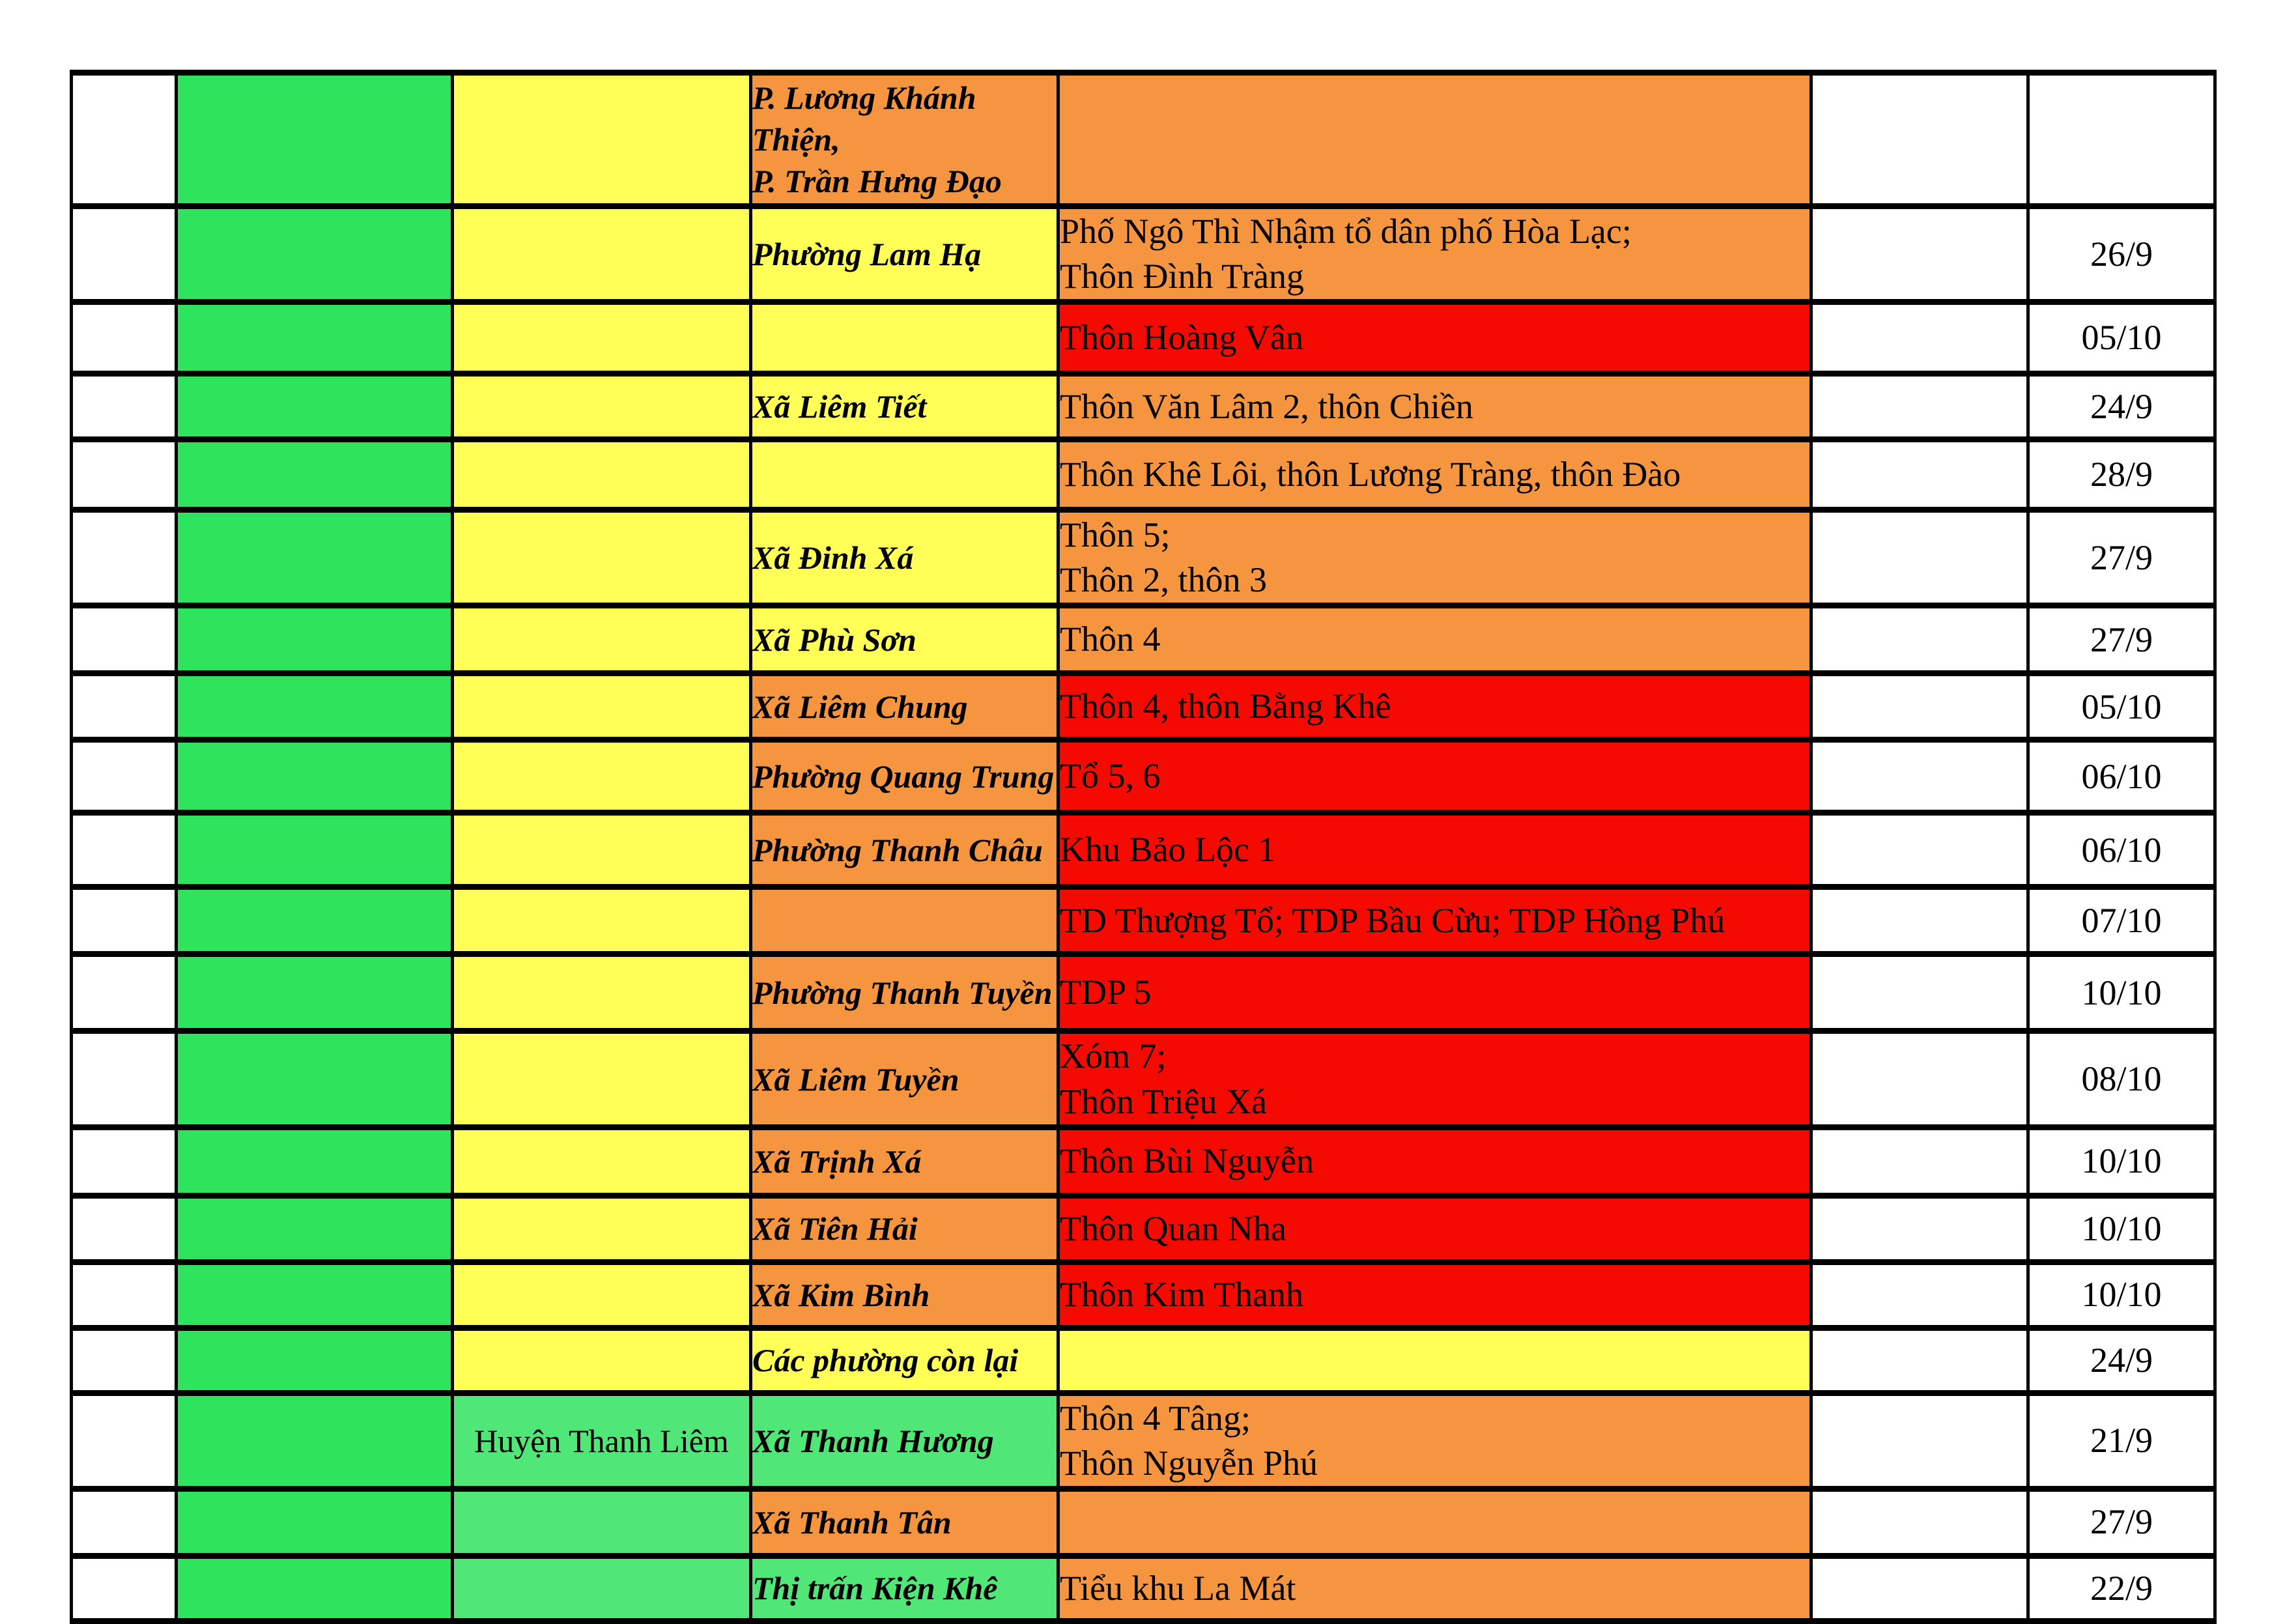 This screenshot has height=1624, width=2285. Describe the element at coordinates (839, 406) in the screenshot. I see `ward-name-line: Xã Liêm Tiết` at that location.